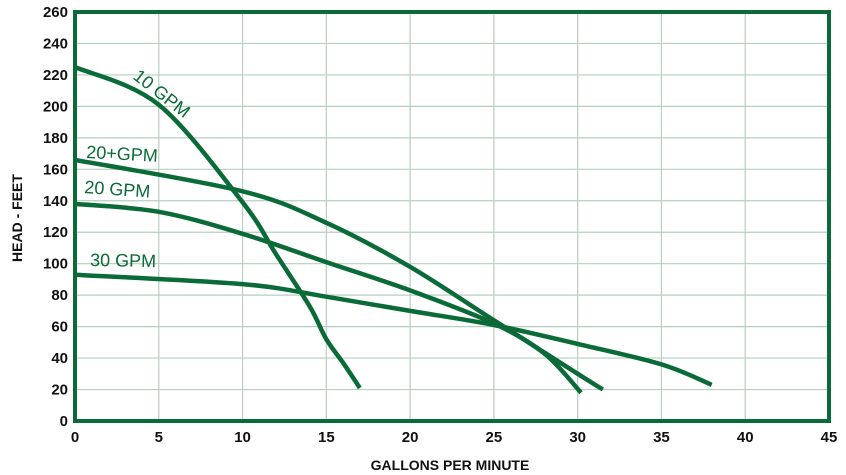 This screenshot has height=475, width=846. Describe the element at coordinates (122, 154) in the screenshot. I see `series-label-20plus-gpm: 20+GPM` at that location.